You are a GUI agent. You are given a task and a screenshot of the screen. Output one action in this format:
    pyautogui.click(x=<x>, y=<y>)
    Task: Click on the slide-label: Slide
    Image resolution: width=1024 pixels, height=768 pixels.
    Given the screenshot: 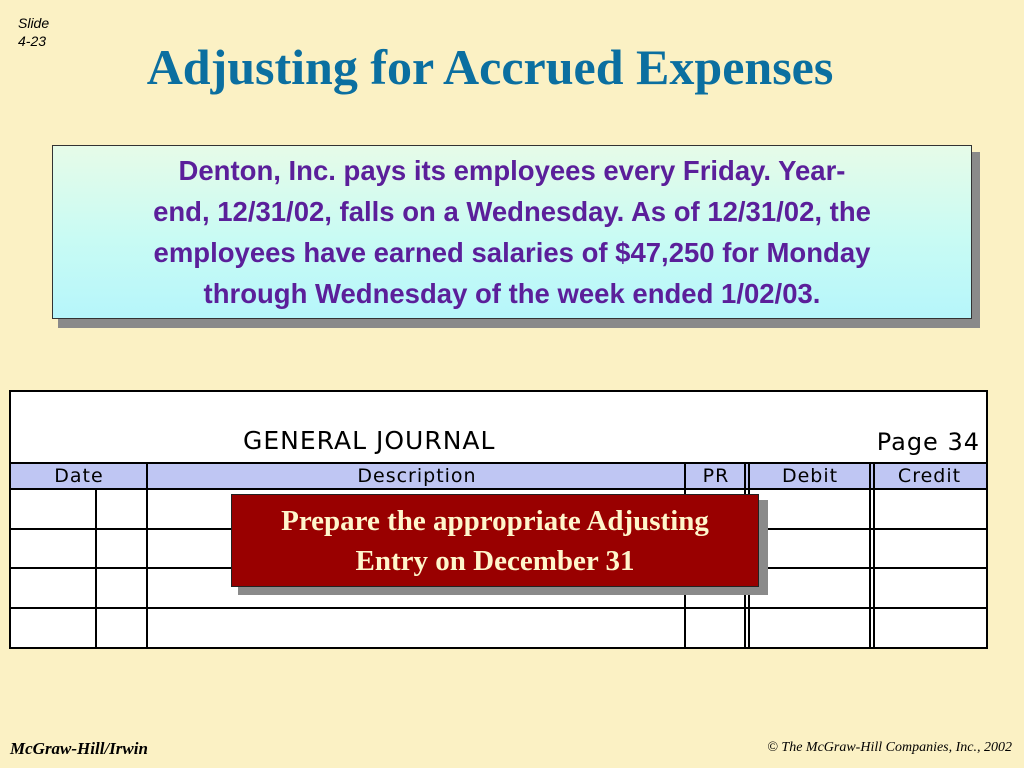 What is the action you would take?
    pyautogui.click(x=34, y=23)
    